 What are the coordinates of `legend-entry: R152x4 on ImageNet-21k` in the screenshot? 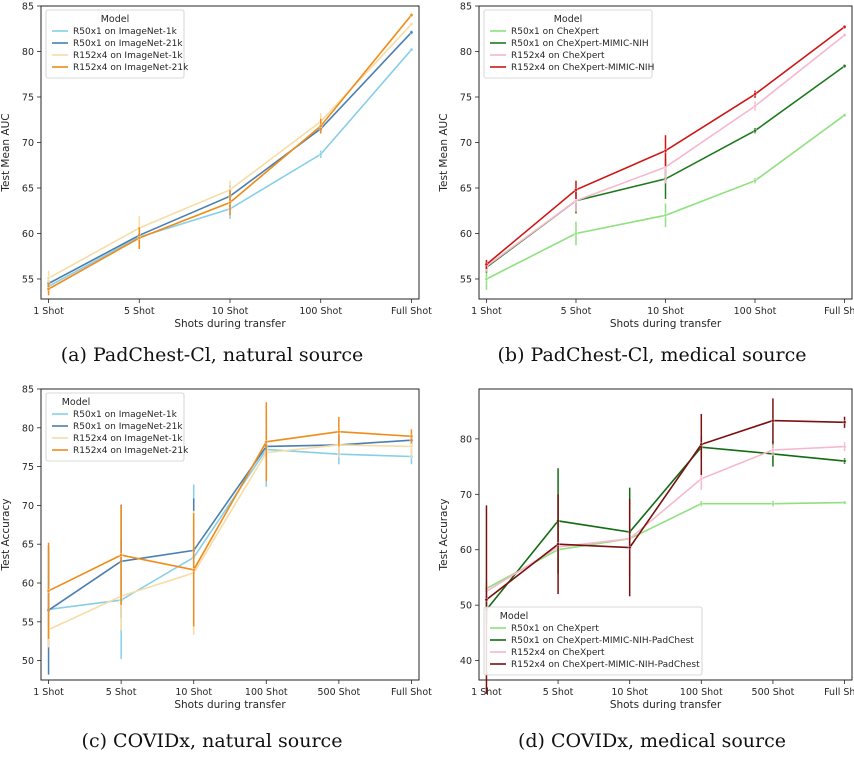 It's located at (131, 451).